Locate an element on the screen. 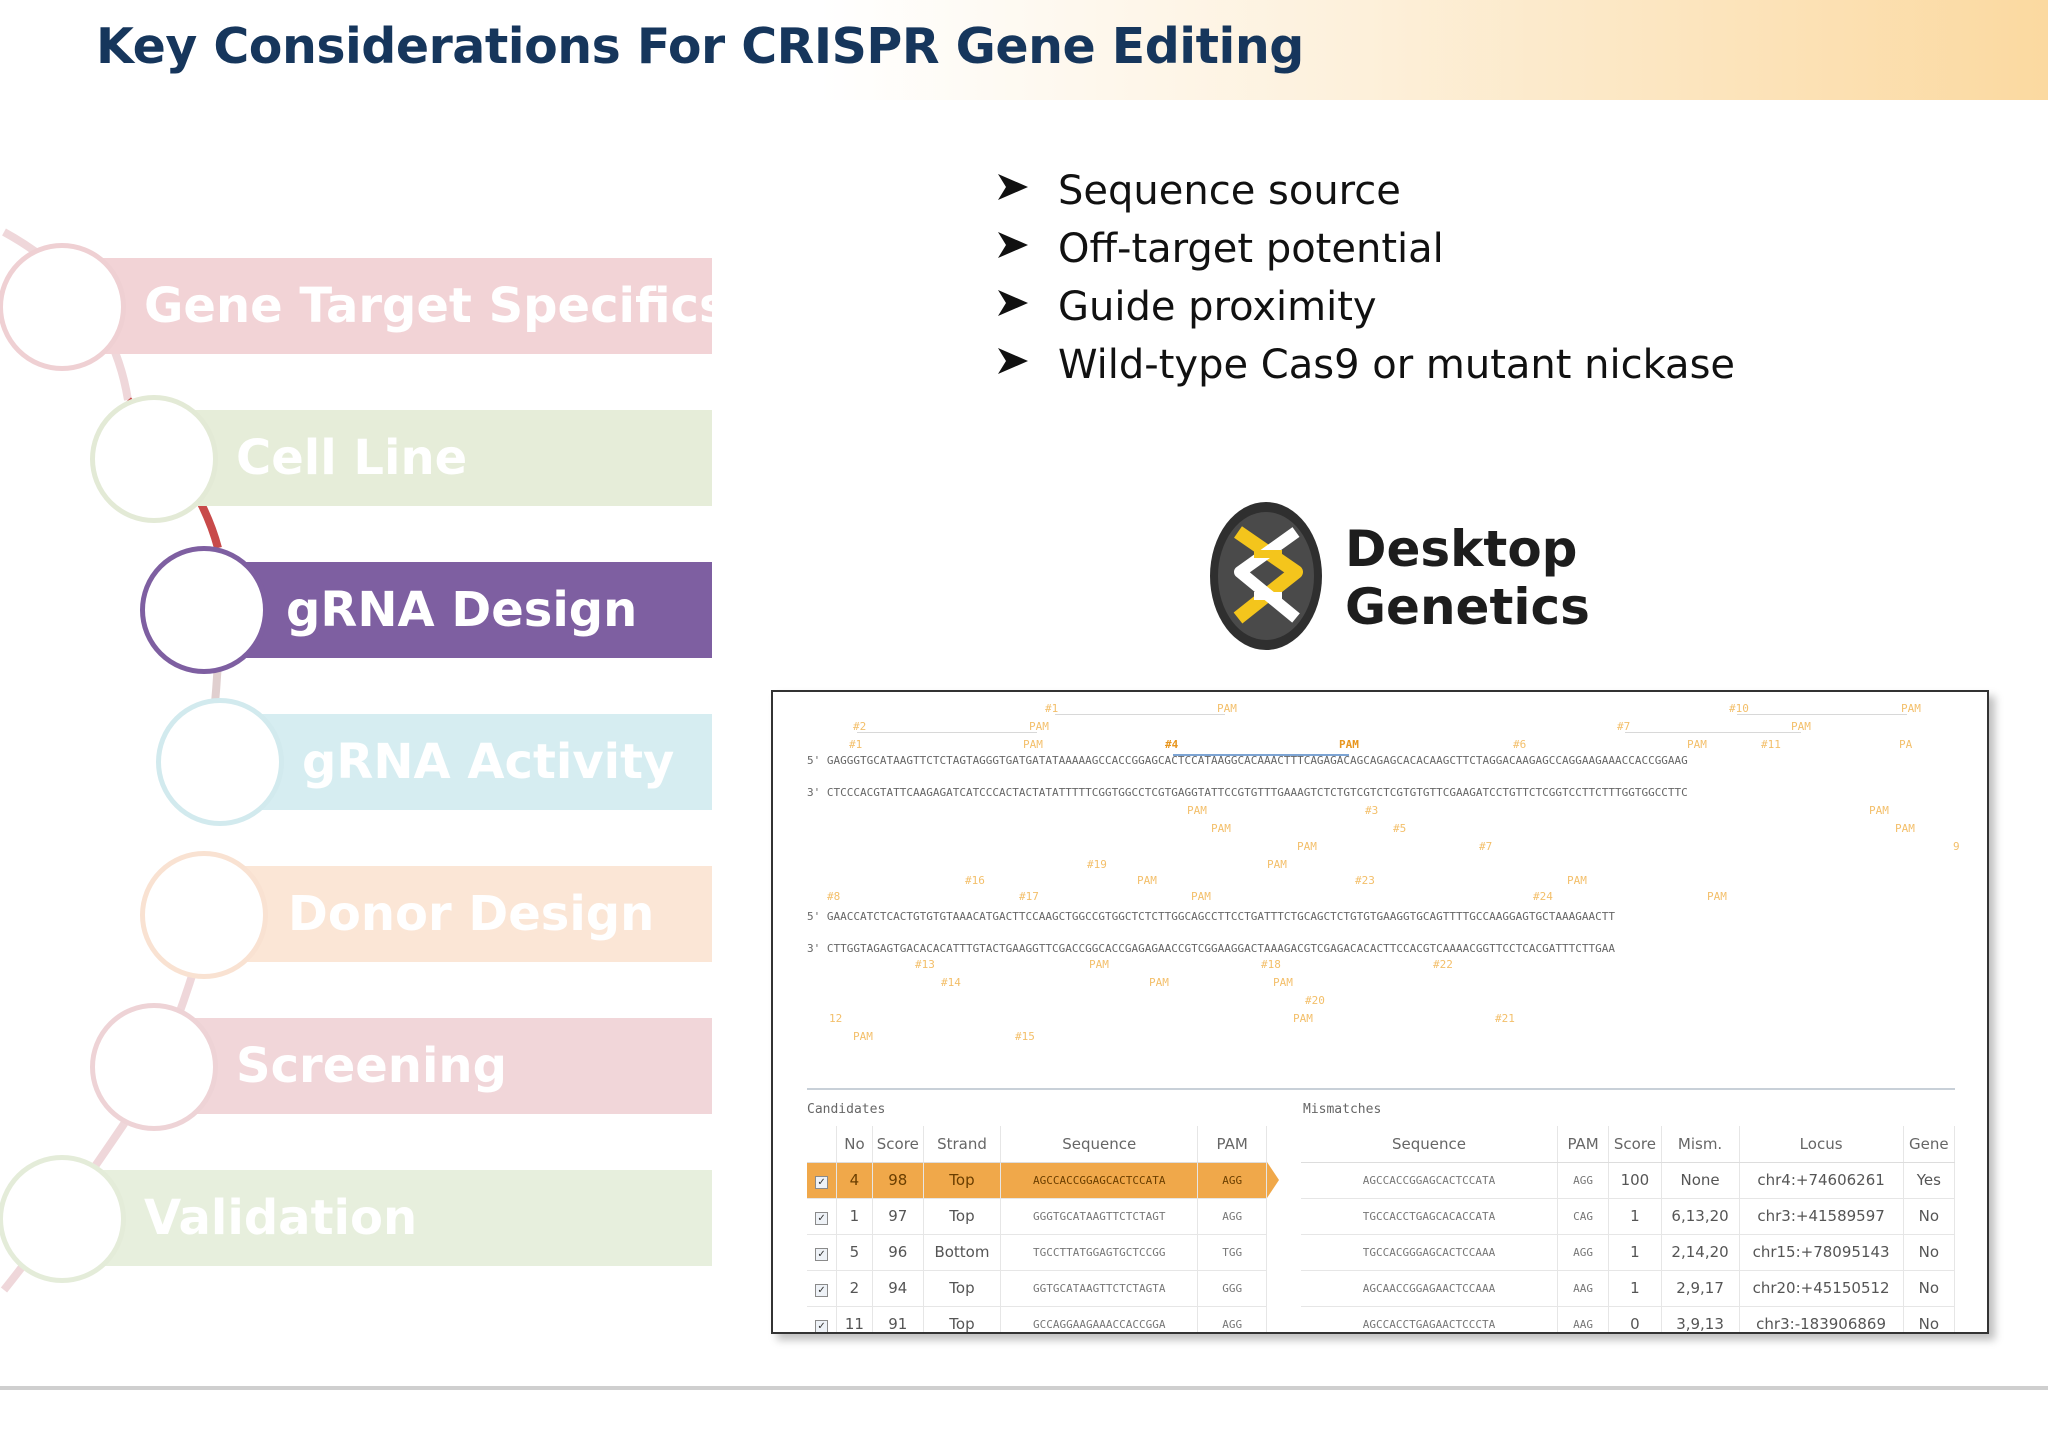 This screenshot has height=1448, width=2048. logo-line2: Genetics is located at coordinates (1467, 607).